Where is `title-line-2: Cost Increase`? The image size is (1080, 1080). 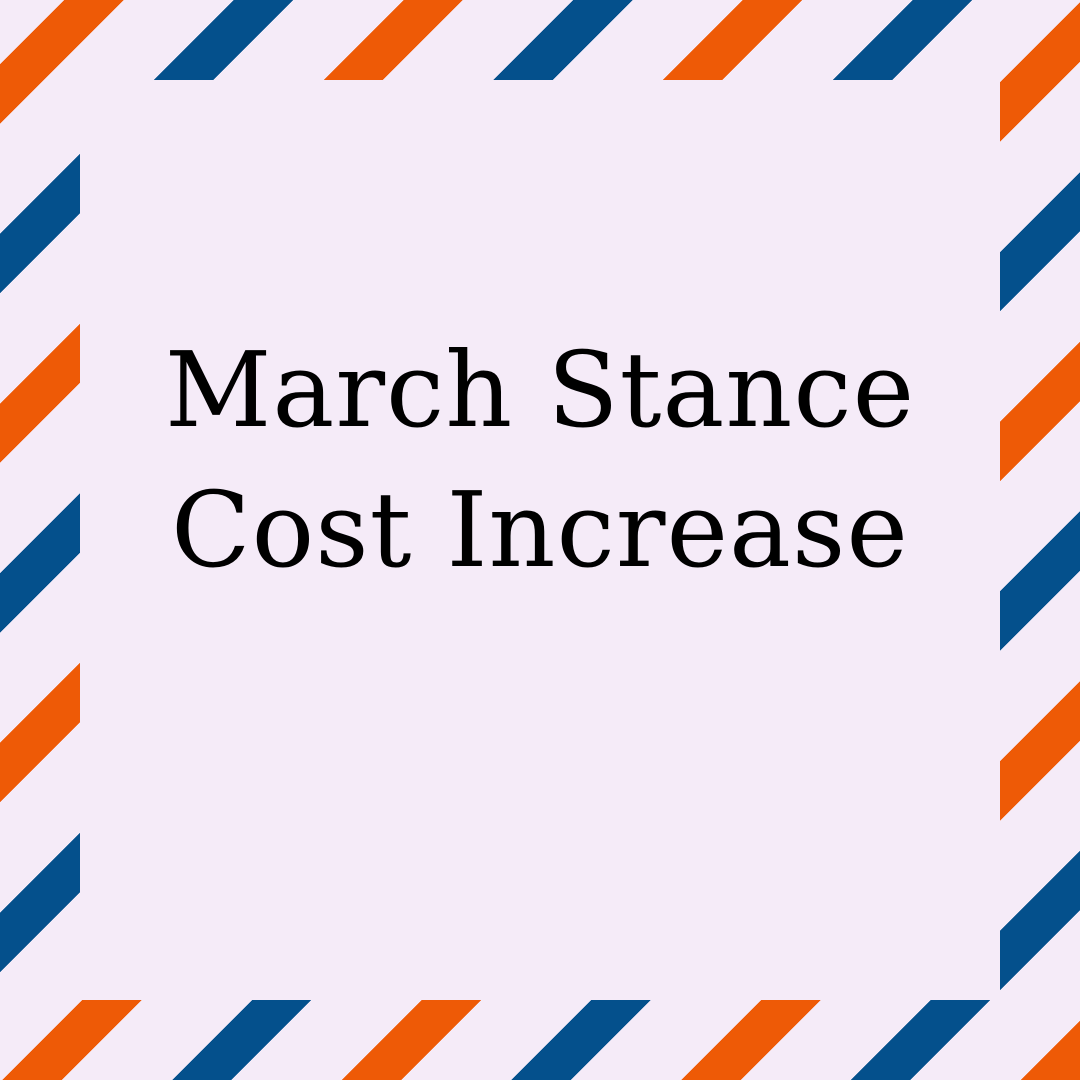
title-line-2: Cost Increase is located at coordinates (540, 530).